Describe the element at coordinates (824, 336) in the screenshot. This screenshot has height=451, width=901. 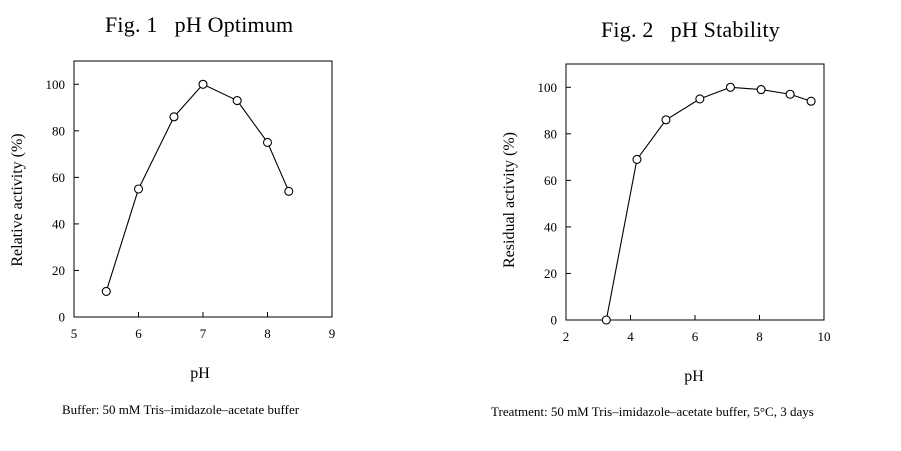
I see `fig2-x-tick-label: 10` at that location.